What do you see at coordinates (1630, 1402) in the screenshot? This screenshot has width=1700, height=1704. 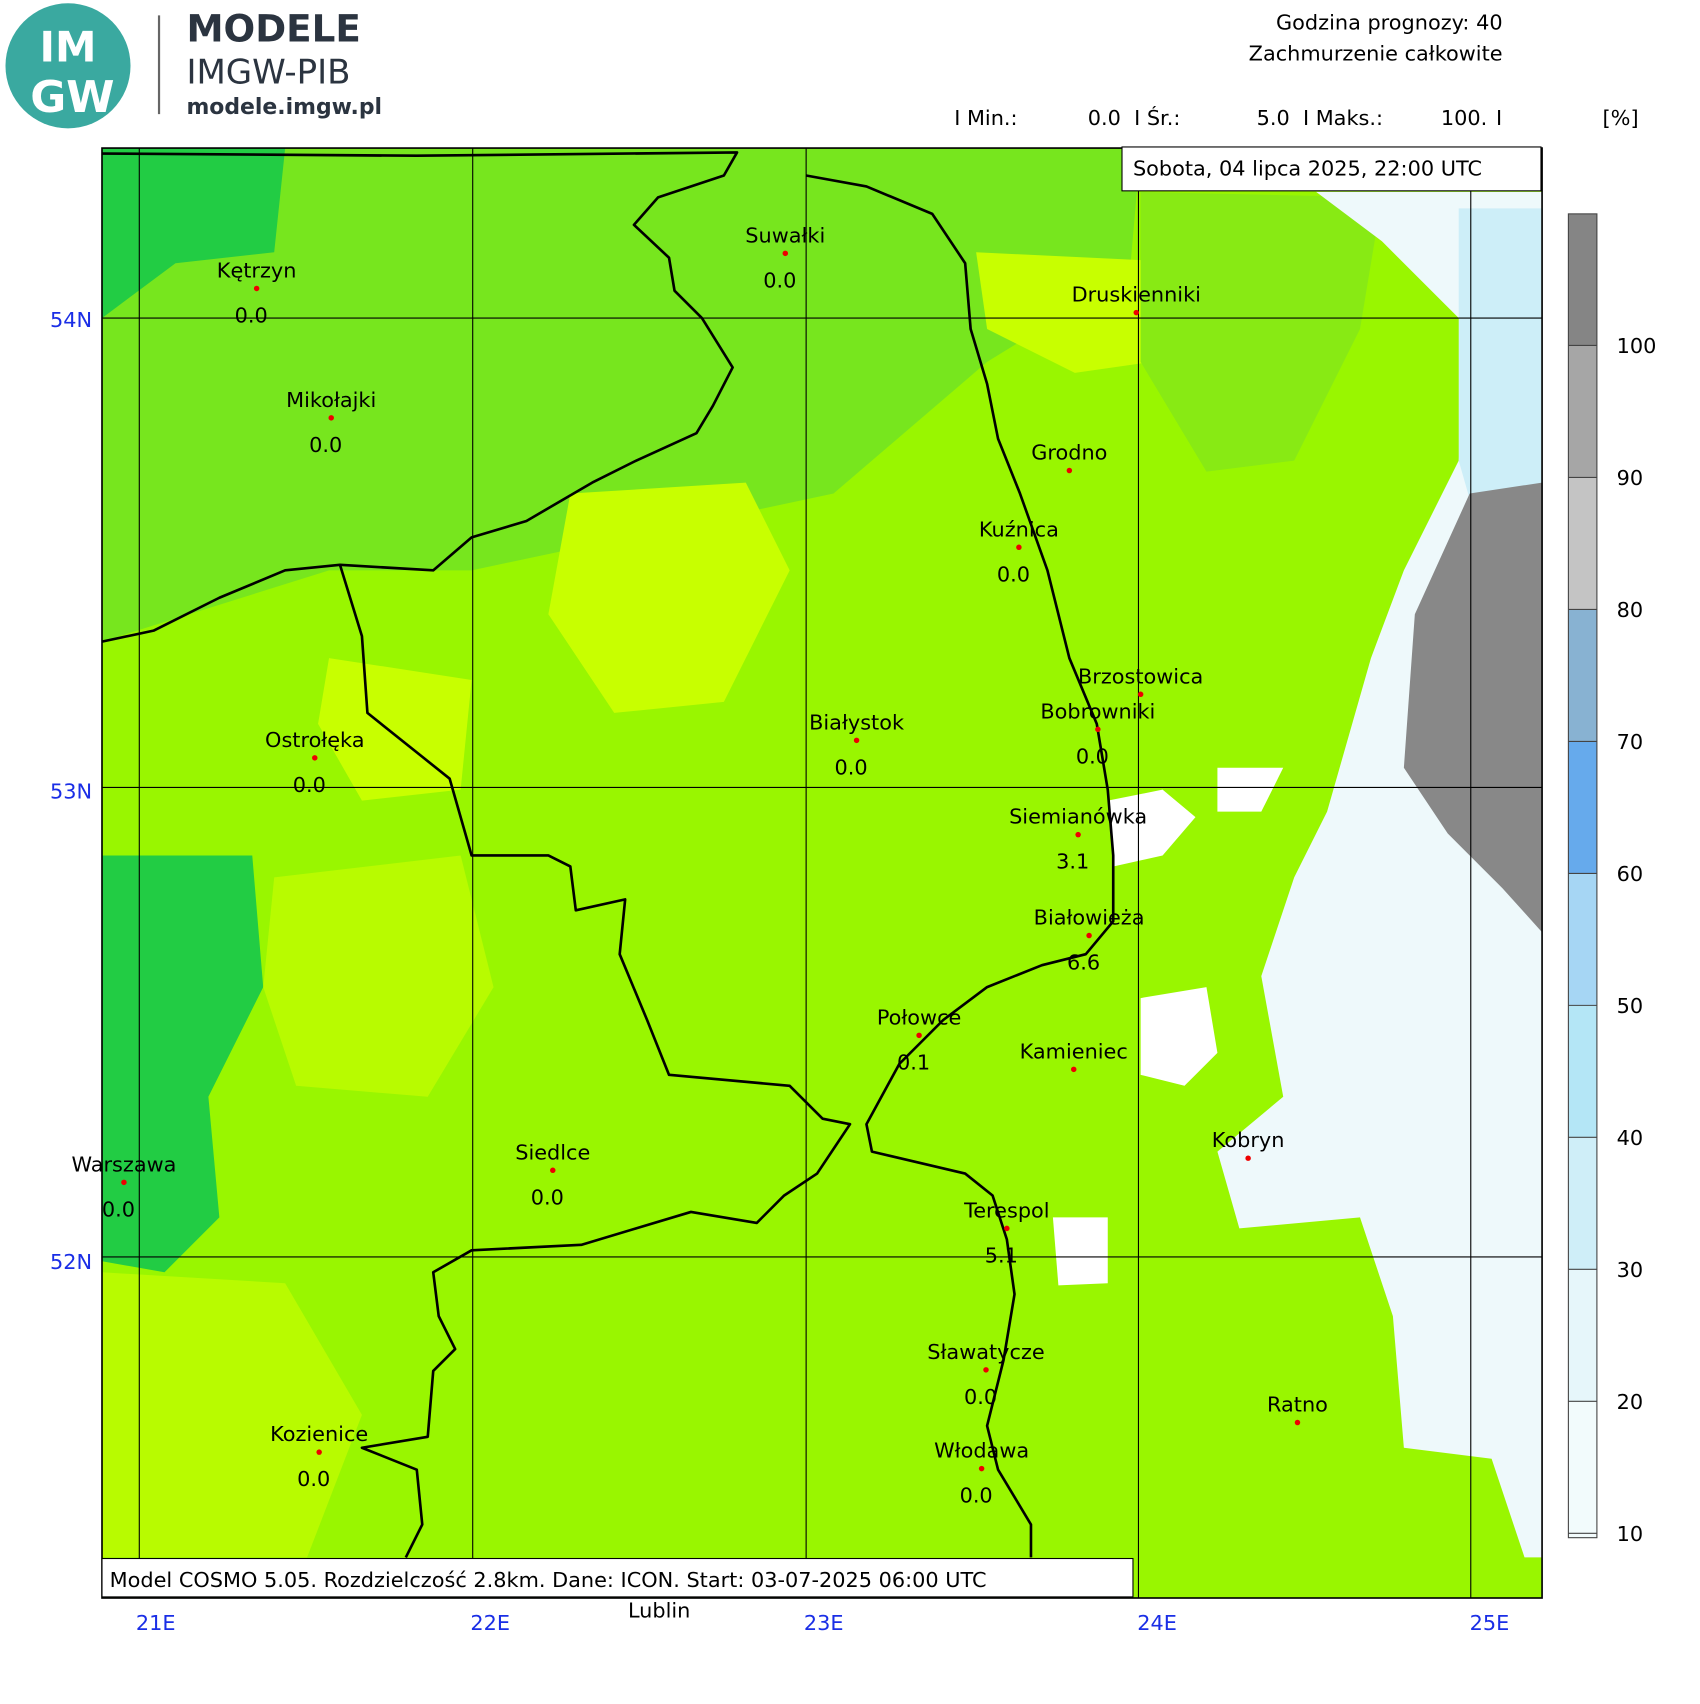 I see `colorbar-label: 20` at bounding box center [1630, 1402].